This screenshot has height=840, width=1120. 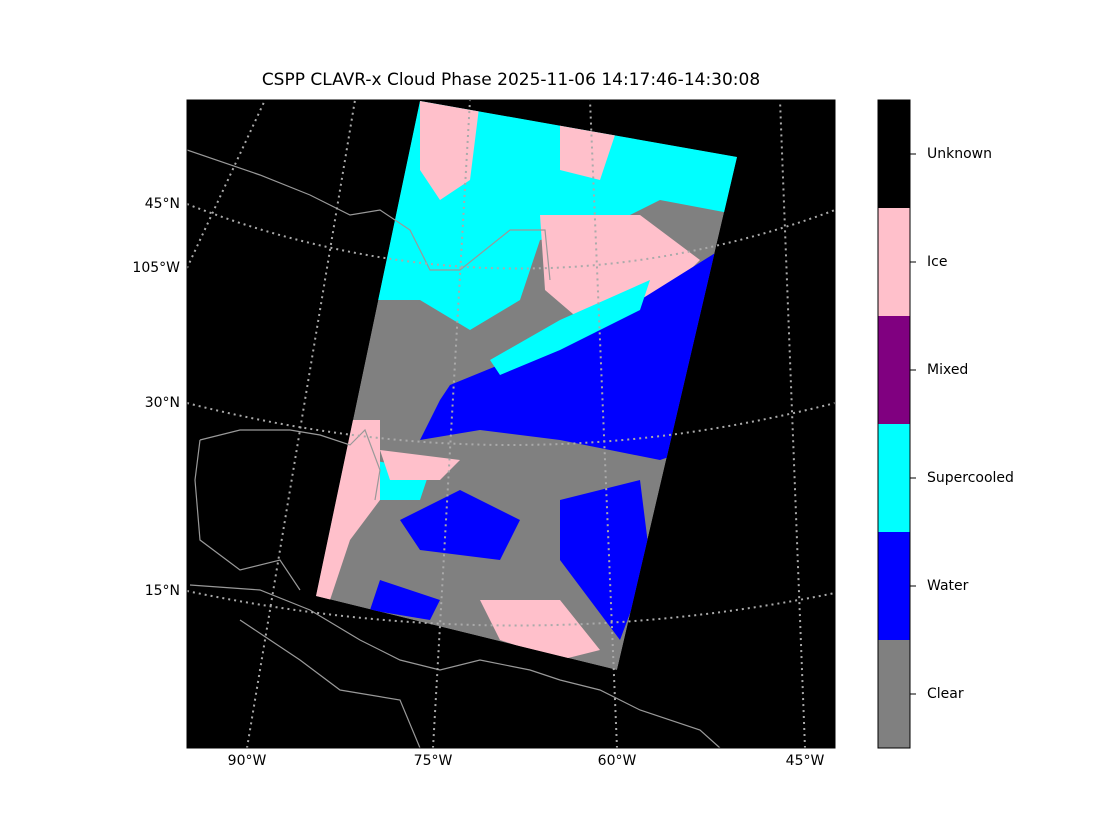 I want to click on colorbar-label: Ice, so click(x=937, y=262).